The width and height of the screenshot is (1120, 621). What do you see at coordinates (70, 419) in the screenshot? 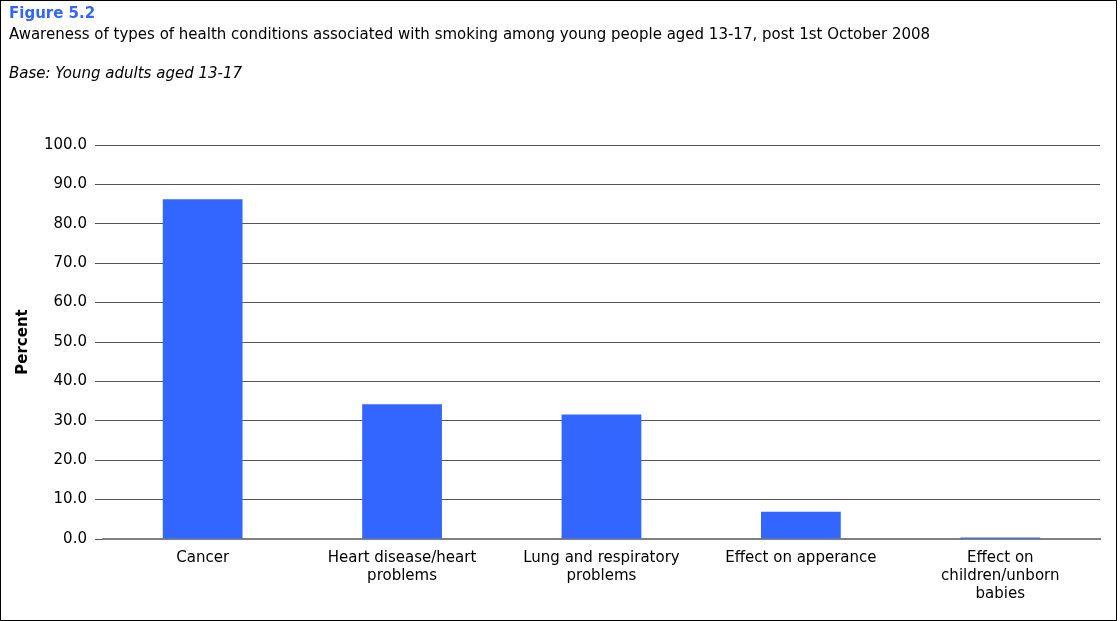
I see `y-tick-label: 30.0` at bounding box center [70, 419].